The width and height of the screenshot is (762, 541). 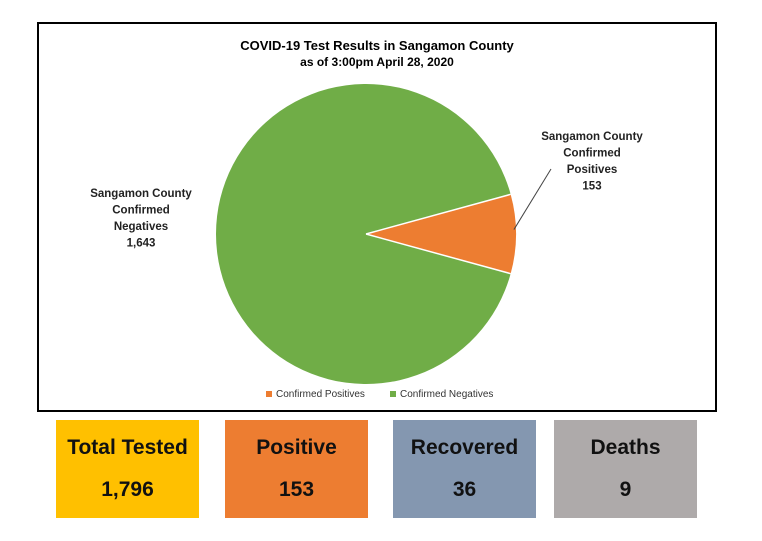 What do you see at coordinates (141, 227) in the screenshot?
I see `negatives-data-label-line: Negatives` at bounding box center [141, 227].